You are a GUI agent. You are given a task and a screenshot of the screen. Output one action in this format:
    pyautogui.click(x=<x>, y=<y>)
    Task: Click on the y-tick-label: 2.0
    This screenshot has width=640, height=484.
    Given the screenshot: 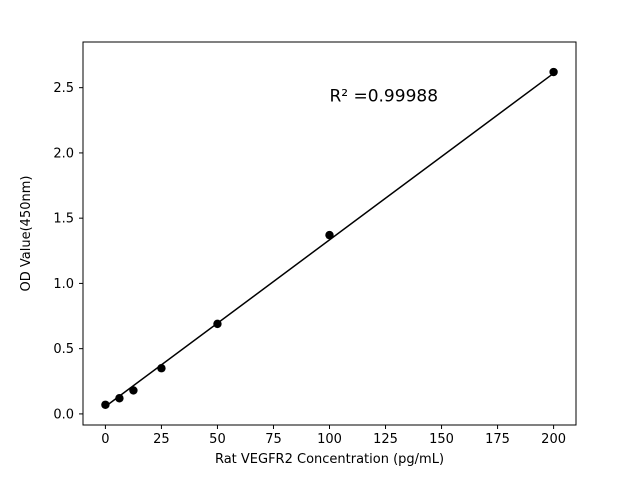 What is the action you would take?
    pyautogui.click(x=63, y=153)
    